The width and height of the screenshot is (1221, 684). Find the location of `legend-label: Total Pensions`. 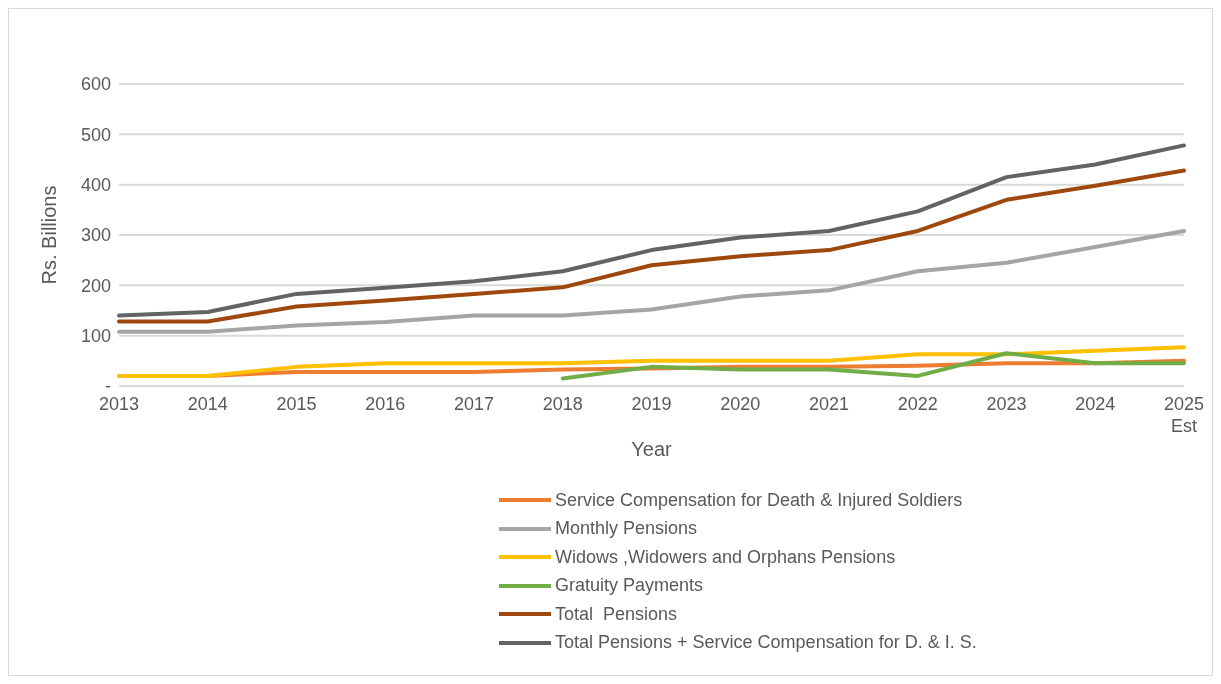

legend-label: Total Pensions is located at coordinates (616, 614).